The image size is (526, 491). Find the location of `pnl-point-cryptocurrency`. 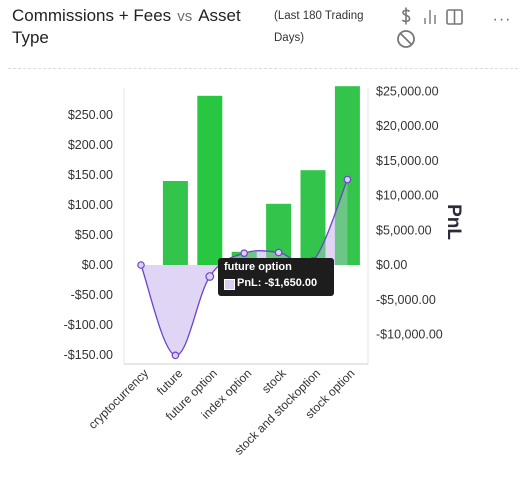

pnl-point-cryptocurrency is located at coordinates (141, 265).